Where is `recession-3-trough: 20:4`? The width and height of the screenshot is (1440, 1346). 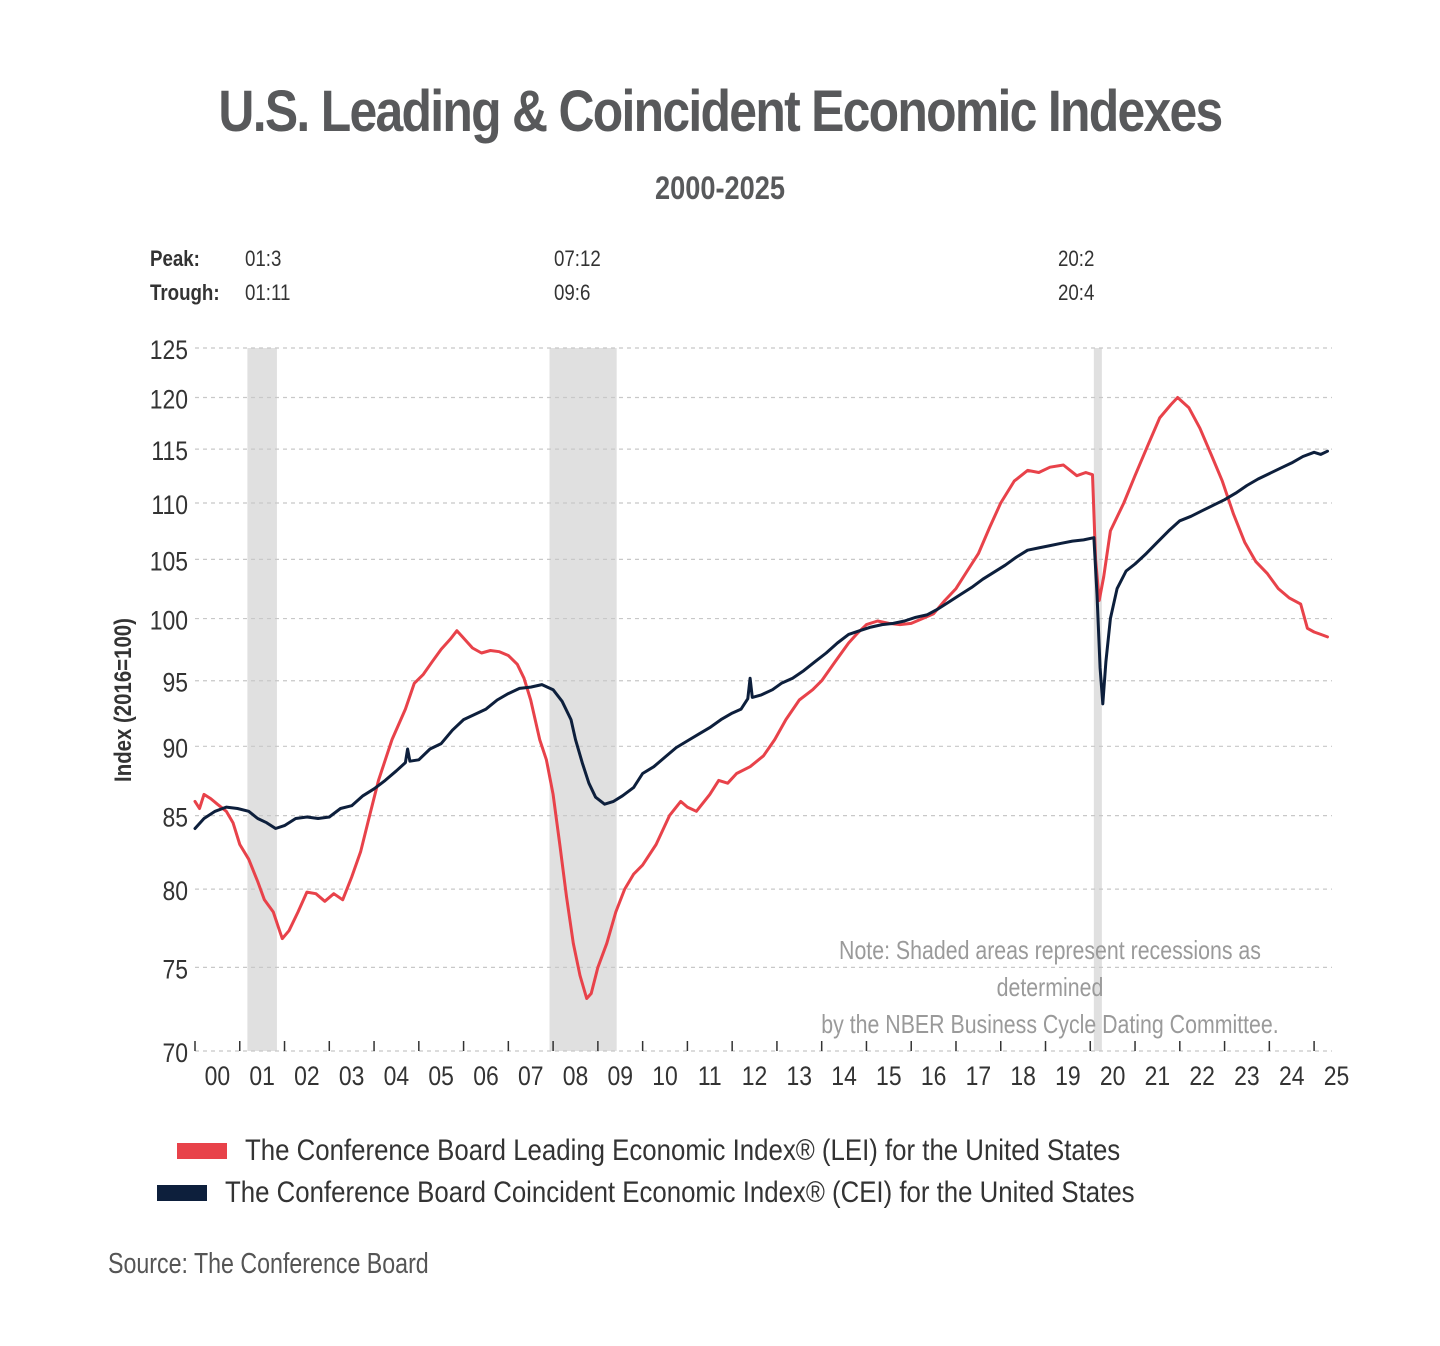 recession-3-trough: 20:4 is located at coordinates (1076, 292).